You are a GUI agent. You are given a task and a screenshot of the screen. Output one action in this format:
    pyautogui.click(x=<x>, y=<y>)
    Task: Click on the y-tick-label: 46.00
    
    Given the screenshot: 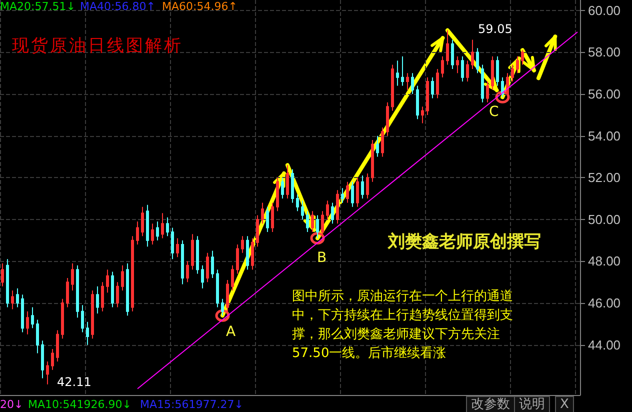 What is the action you would take?
    pyautogui.click(x=604, y=303)
    